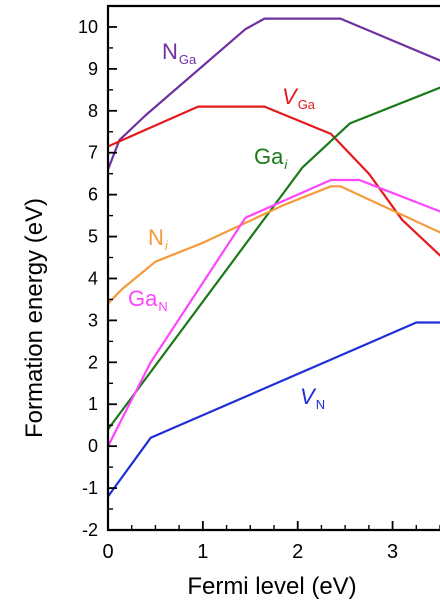 The height and width of the screenshot is (606, 440). Describe the element at coordinates (297, 552) in the screenshot. I see `x-tick-label: 2` at that location.